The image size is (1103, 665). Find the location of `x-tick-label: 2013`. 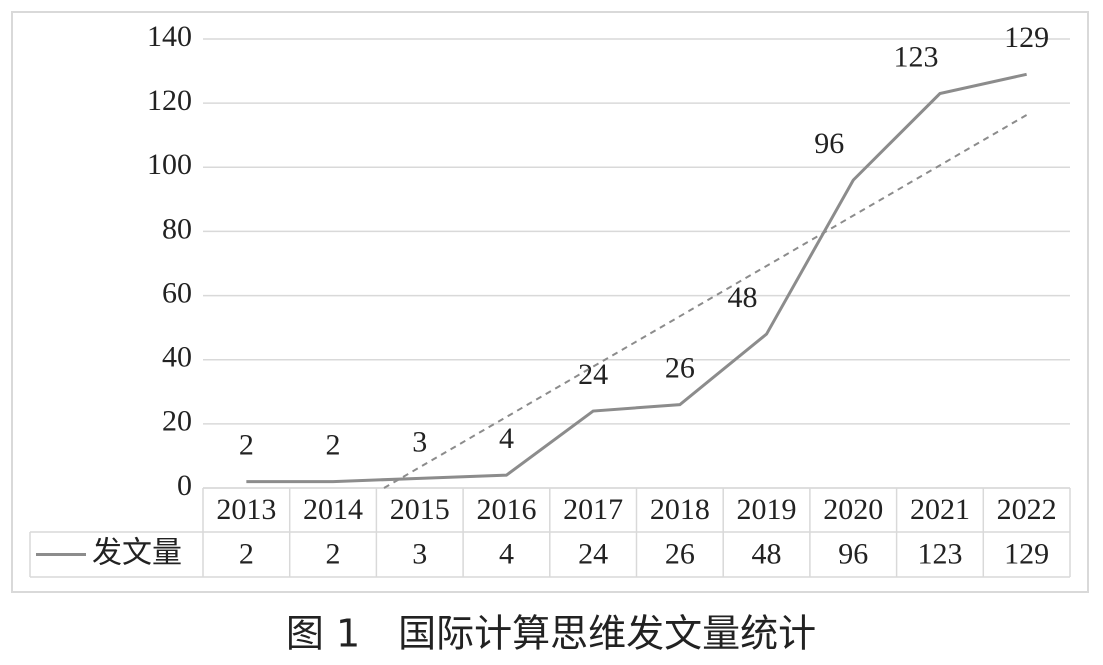

x-tick-label: 2013 is located at coordinates (246, 509).